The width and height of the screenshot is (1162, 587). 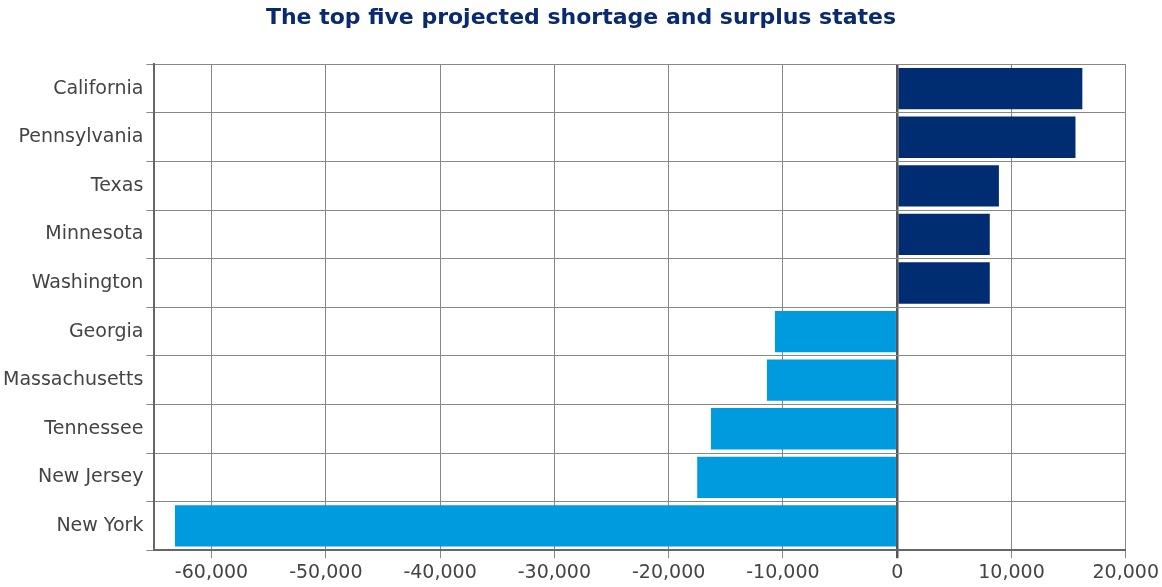 I want to click on y-tick-label: Tennessee, so click(x=93, y=426).